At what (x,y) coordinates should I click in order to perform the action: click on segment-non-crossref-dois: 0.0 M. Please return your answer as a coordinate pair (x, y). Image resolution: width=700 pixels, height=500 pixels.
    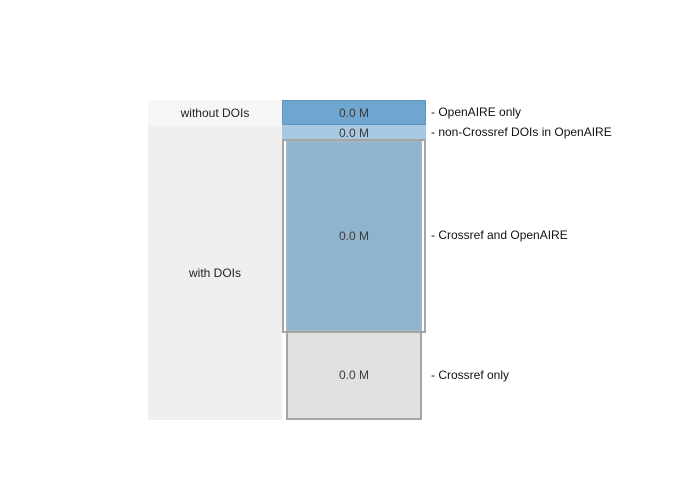
    Looking at the image, I should click on (354, 133).